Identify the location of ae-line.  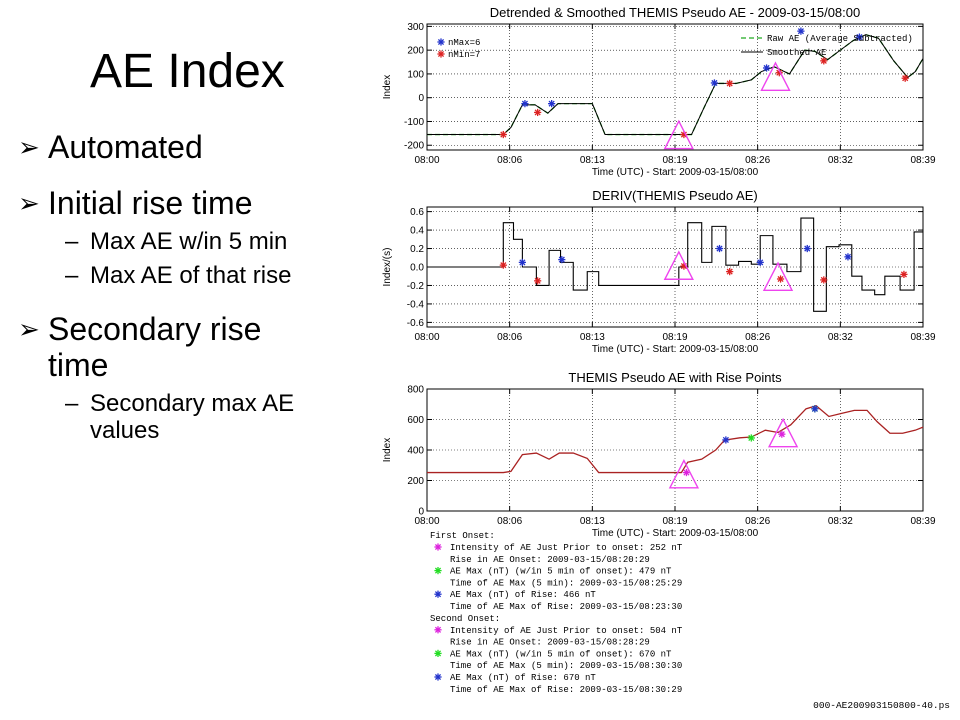
(675, 439).